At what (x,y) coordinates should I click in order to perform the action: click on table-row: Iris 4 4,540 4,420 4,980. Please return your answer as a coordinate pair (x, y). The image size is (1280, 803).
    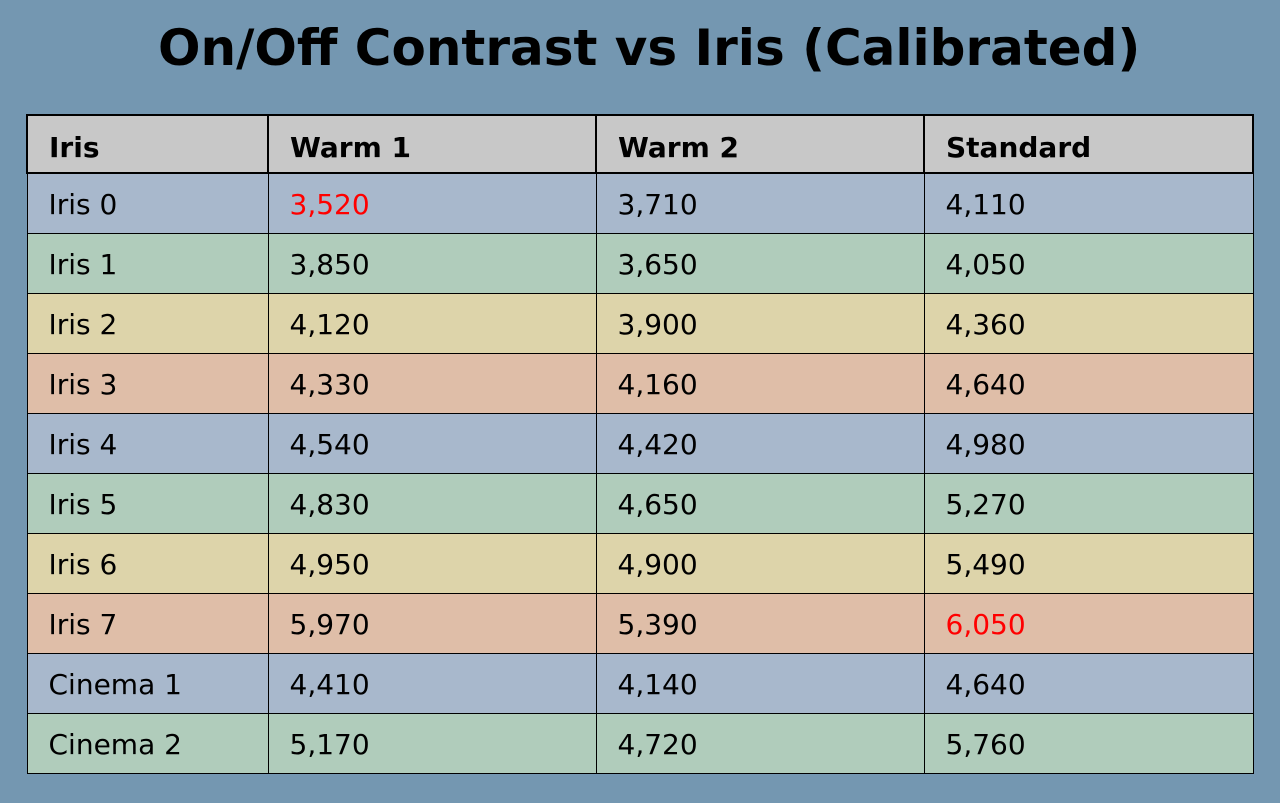
    Looking at the image, I should click on (640, 443).